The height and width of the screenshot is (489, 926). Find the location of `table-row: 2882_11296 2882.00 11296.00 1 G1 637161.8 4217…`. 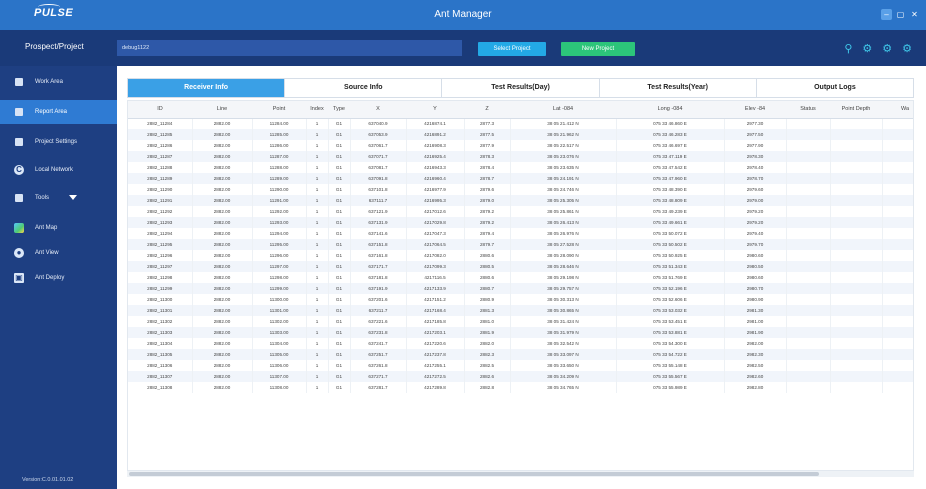

table-row: 2882_11296 2882.00 11296.00 1 G1 637161.8 4217… is located at coordinates (520, 255).